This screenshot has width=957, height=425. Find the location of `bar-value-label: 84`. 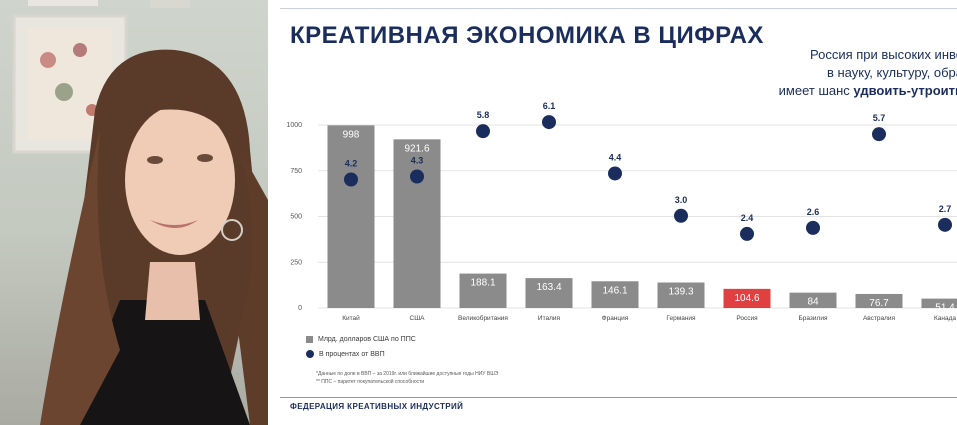

bar-value-label: 84 is located at coordinates (813, 302).